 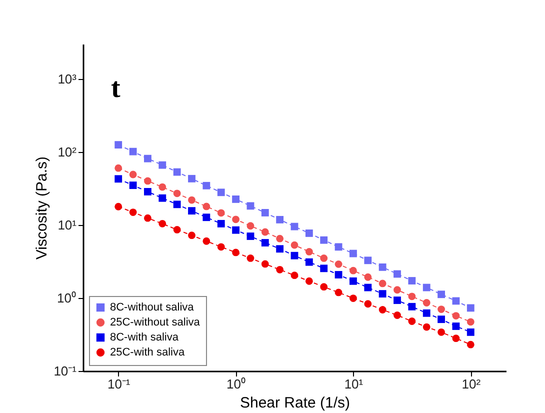 I want to click on x-tick-label: 10⁻¹, so click(x=119, y=384).